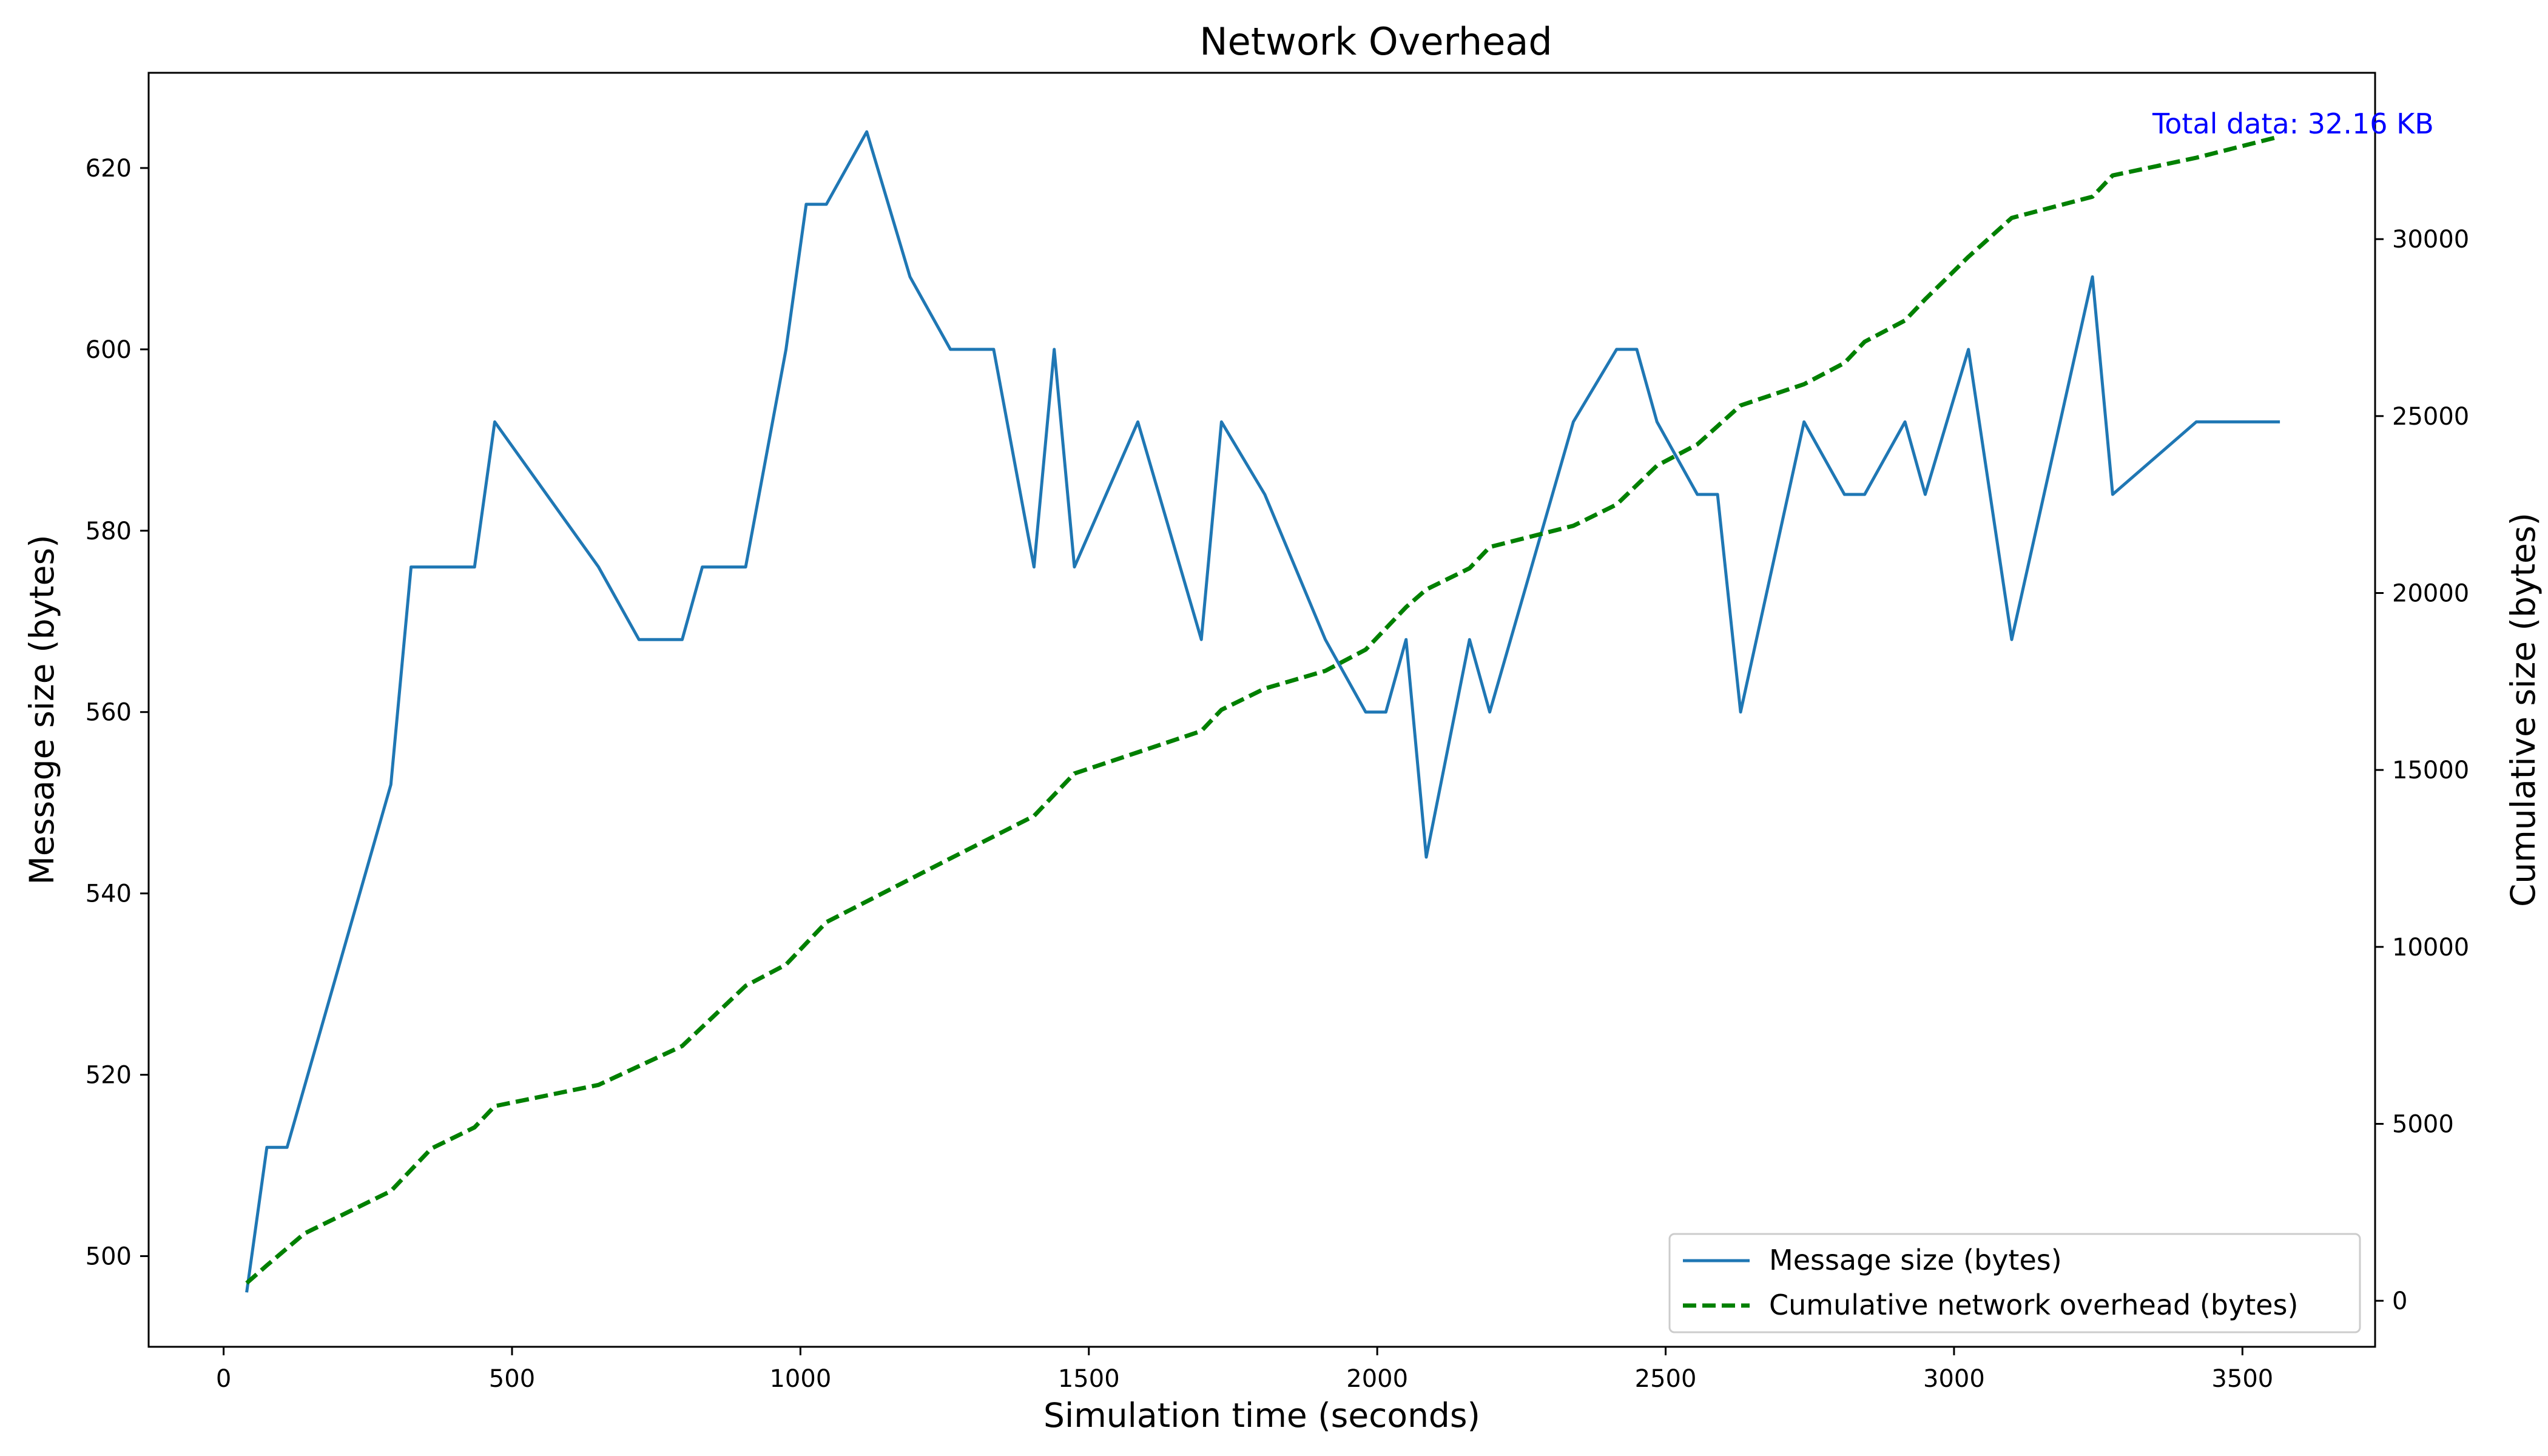  Describe the element at coordinates (2242, 1379) in the screenshot. I see `x-tick-label: 3500` at that location.